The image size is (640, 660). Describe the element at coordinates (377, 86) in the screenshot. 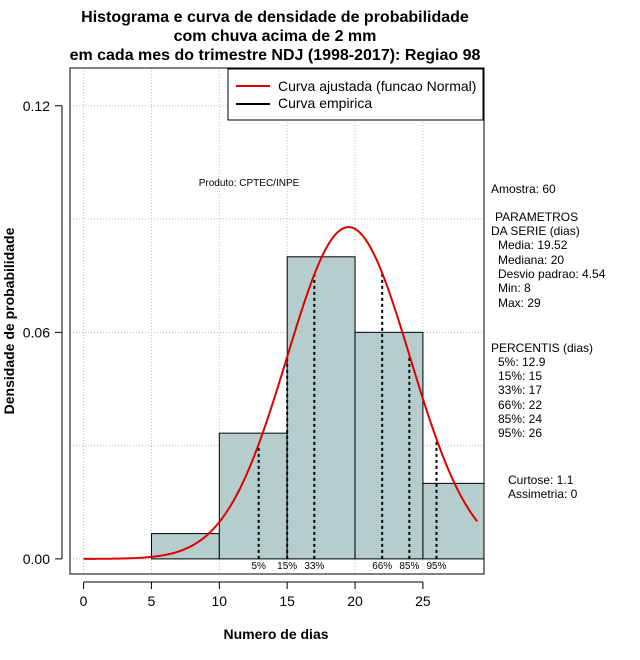

I see `legend-label-fitted: Curva ajustada (funcao Normal)` at that location.